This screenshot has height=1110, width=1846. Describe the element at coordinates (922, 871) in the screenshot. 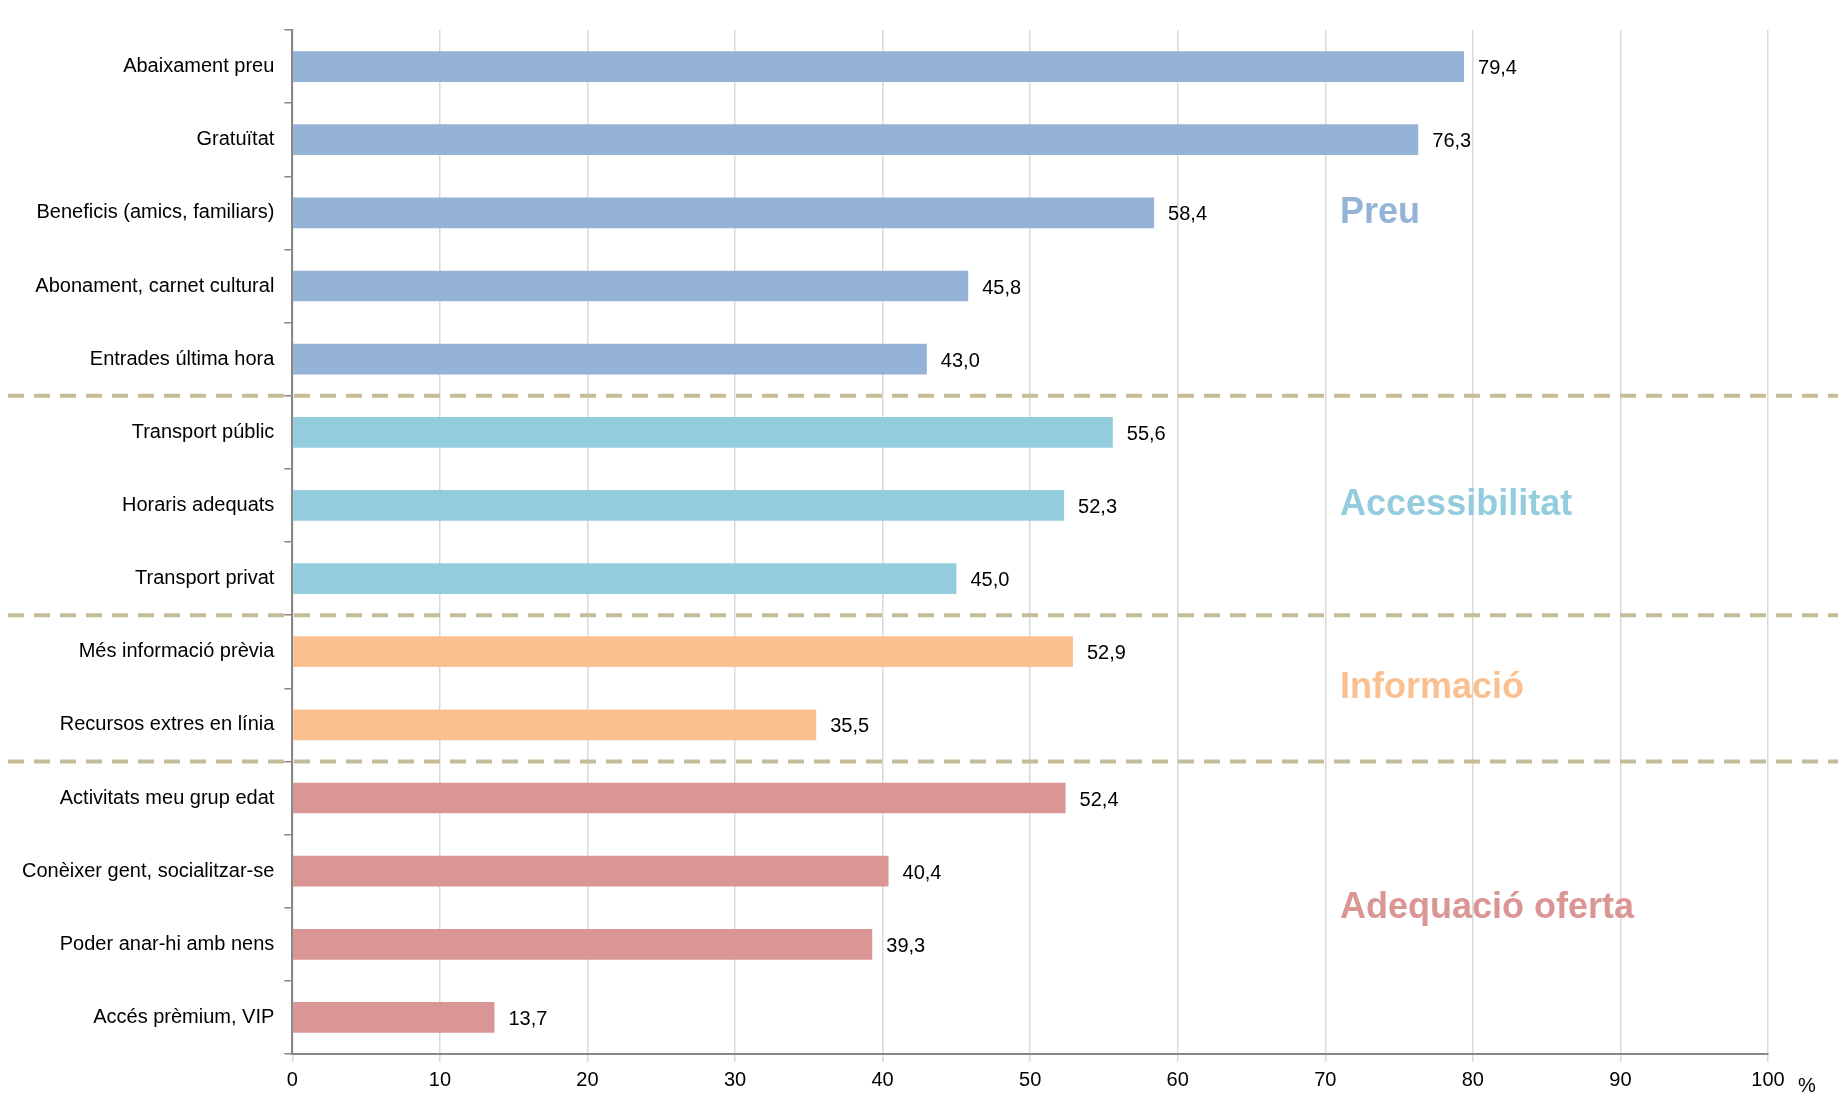

I see `data-label: 40,4` at that location.